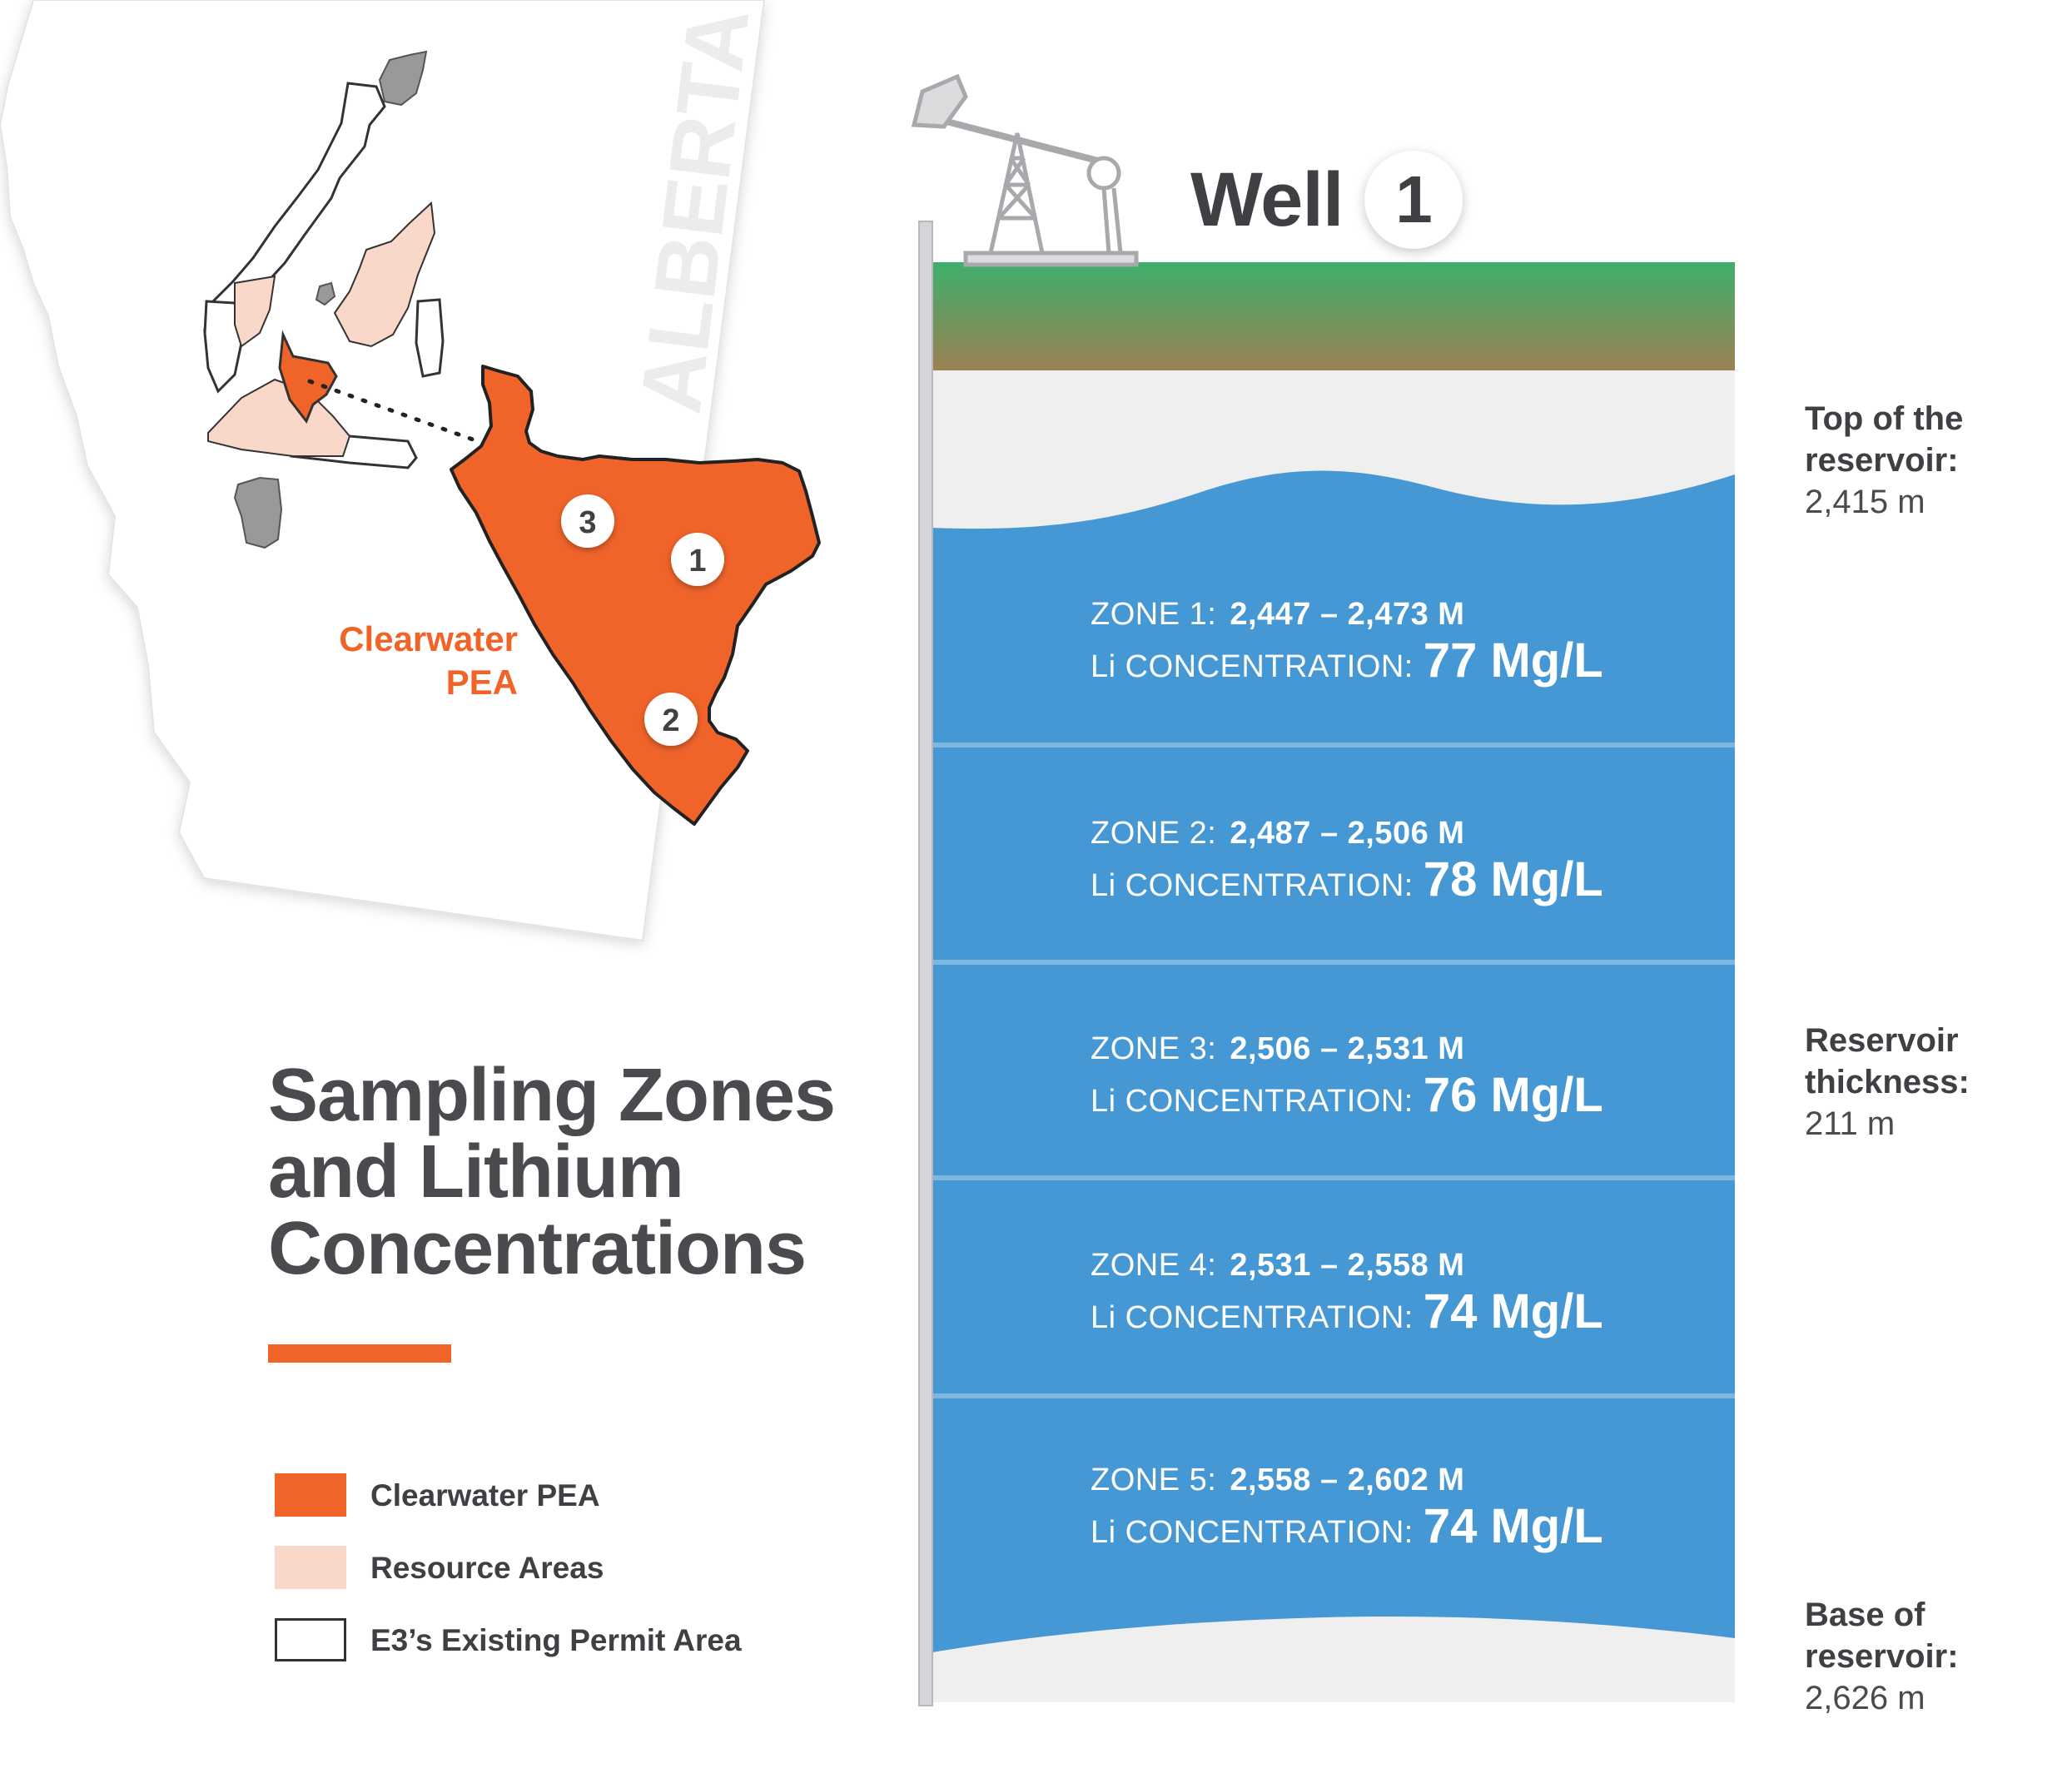  I want to click on other-area-north, so click(403, 78).